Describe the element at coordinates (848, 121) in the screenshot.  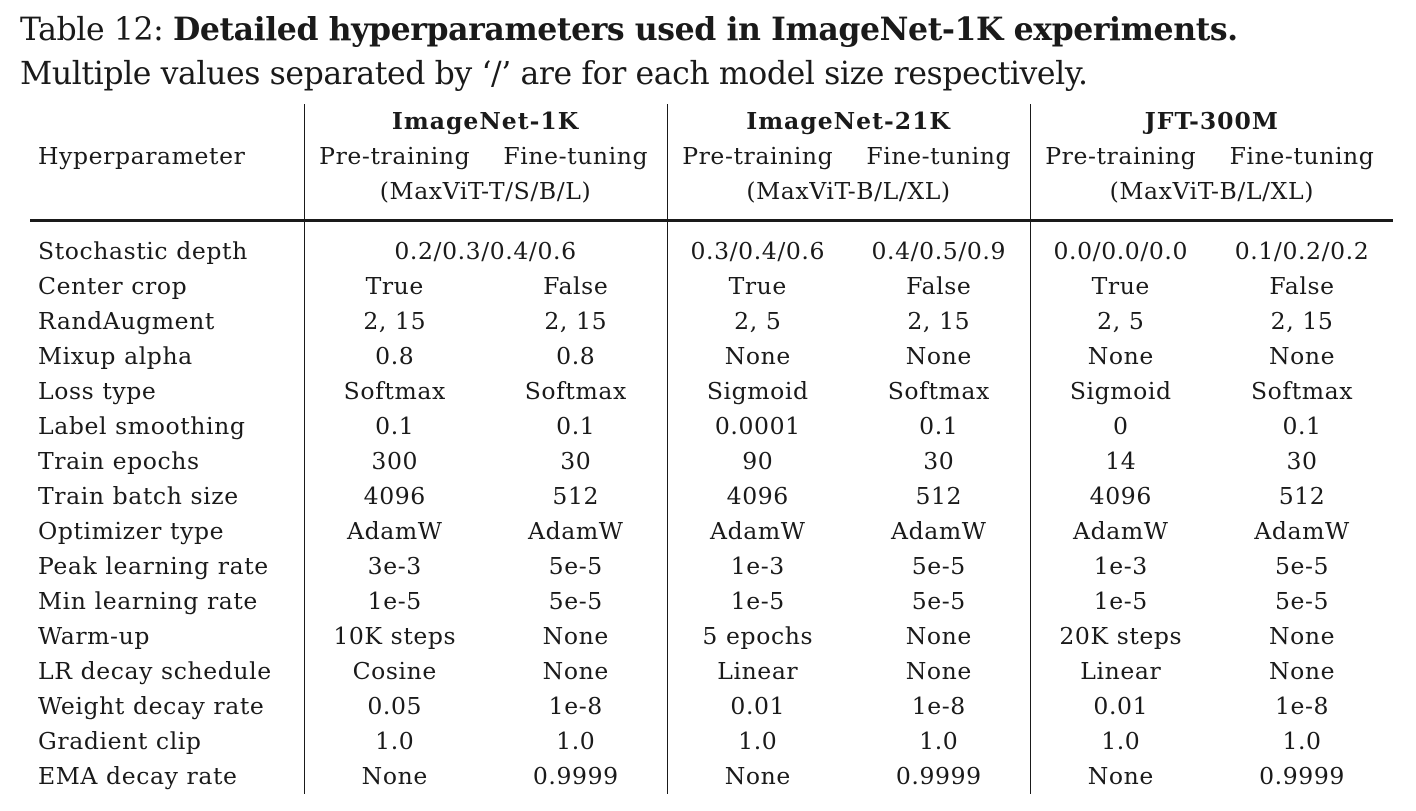
I see `group-header-imagenet-21k: ImageNet-21K` at that location.